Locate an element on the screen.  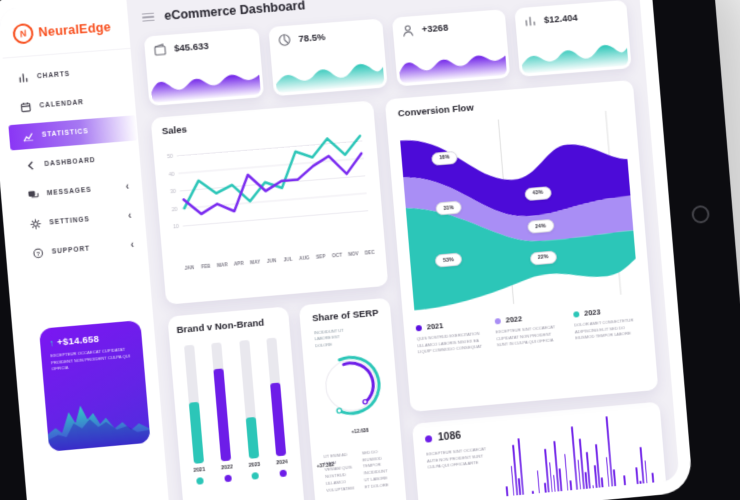
svg-text: JAN is located at coordinates (189, 268).